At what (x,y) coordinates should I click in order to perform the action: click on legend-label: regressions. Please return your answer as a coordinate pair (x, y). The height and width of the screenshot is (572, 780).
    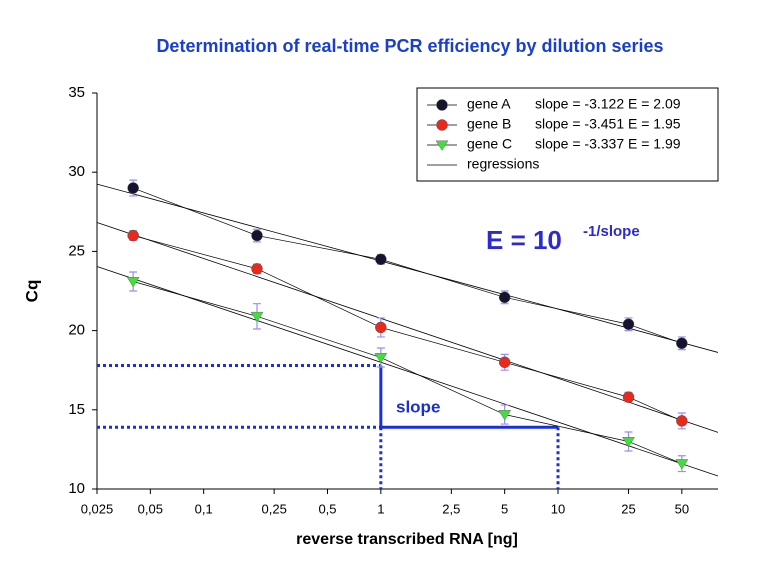
    Looking at the image, I should click on (503, 164).